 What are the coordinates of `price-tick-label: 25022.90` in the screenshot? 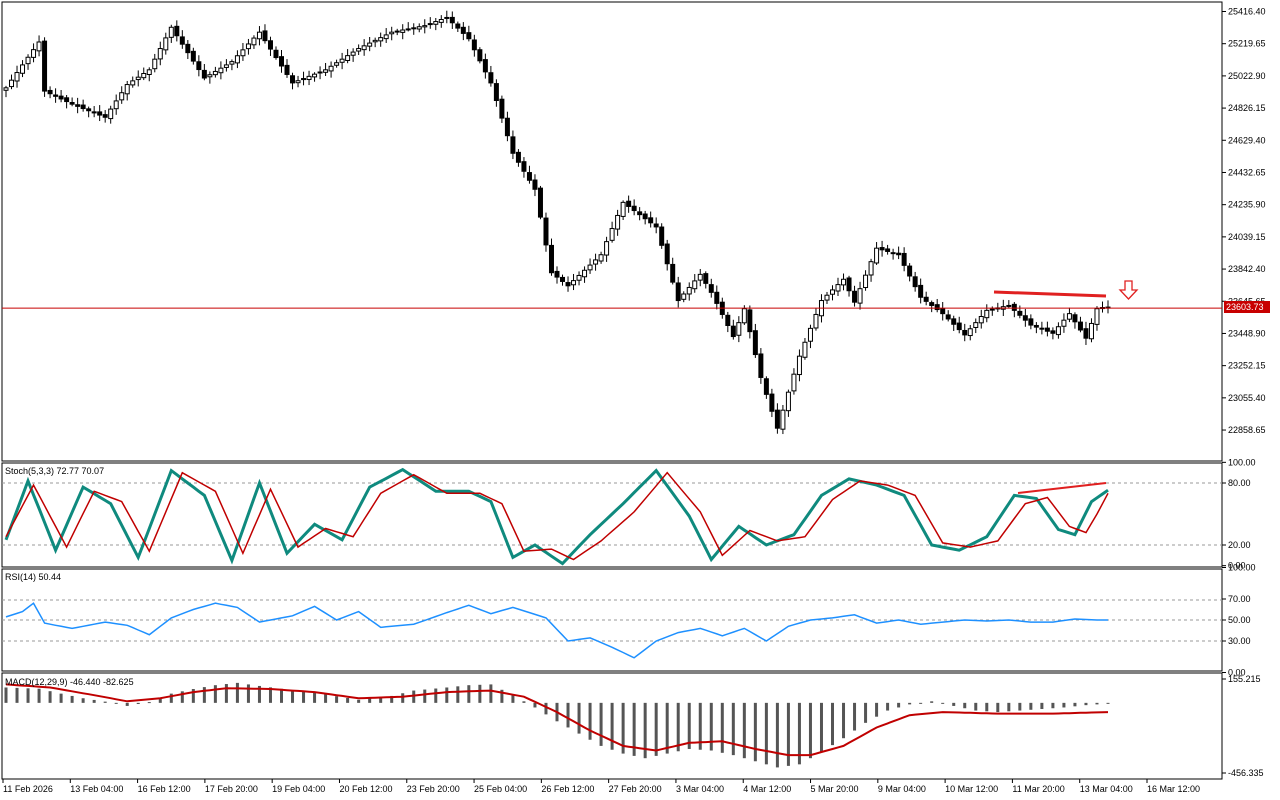 It's located at (1247, 76).